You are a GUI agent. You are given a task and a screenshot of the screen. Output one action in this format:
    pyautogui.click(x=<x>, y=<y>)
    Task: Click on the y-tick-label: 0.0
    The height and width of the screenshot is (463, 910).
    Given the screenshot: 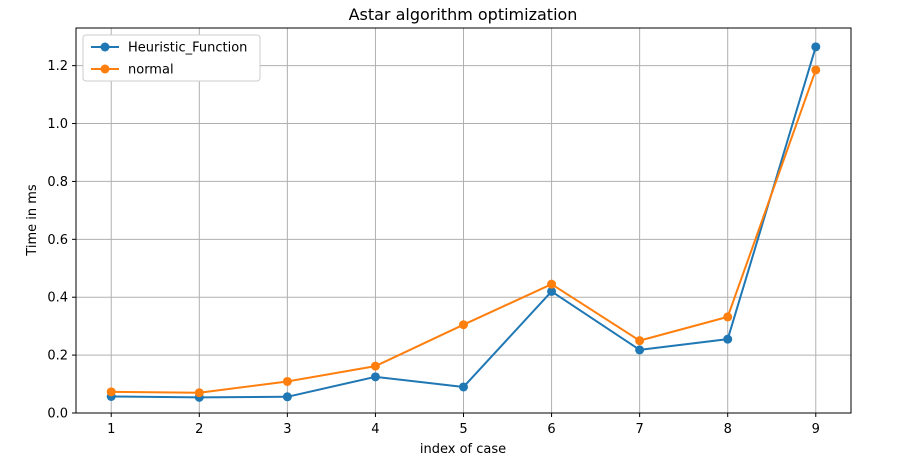 What is the action you would take?
    pyautogui.click(x=57, y=414)
    